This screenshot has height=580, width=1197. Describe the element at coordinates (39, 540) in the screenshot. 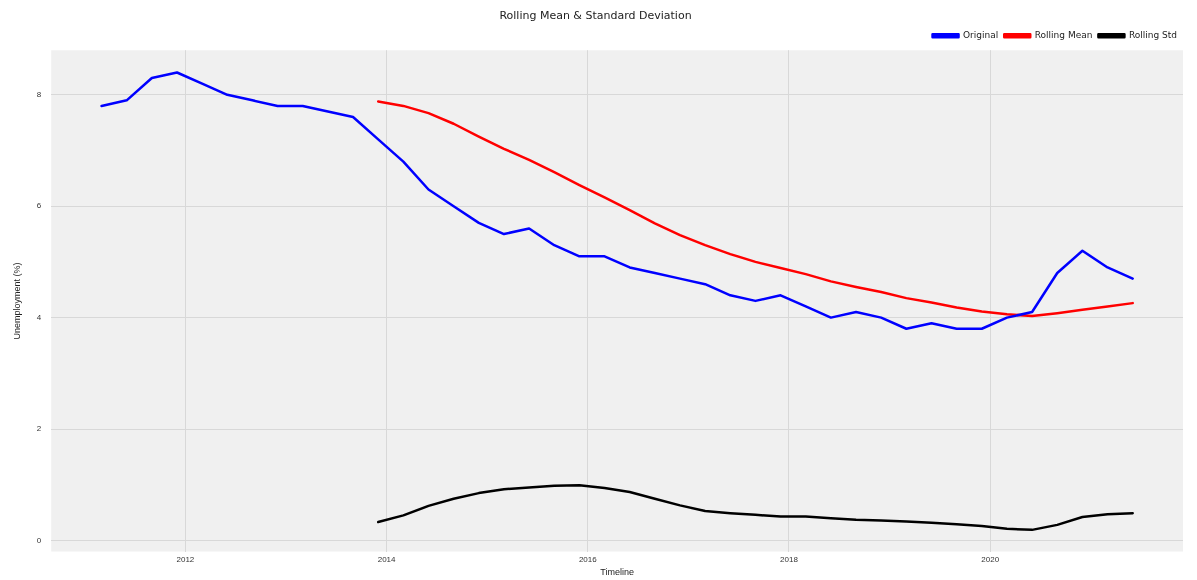

I see `y-tick-label: 0` at that location.